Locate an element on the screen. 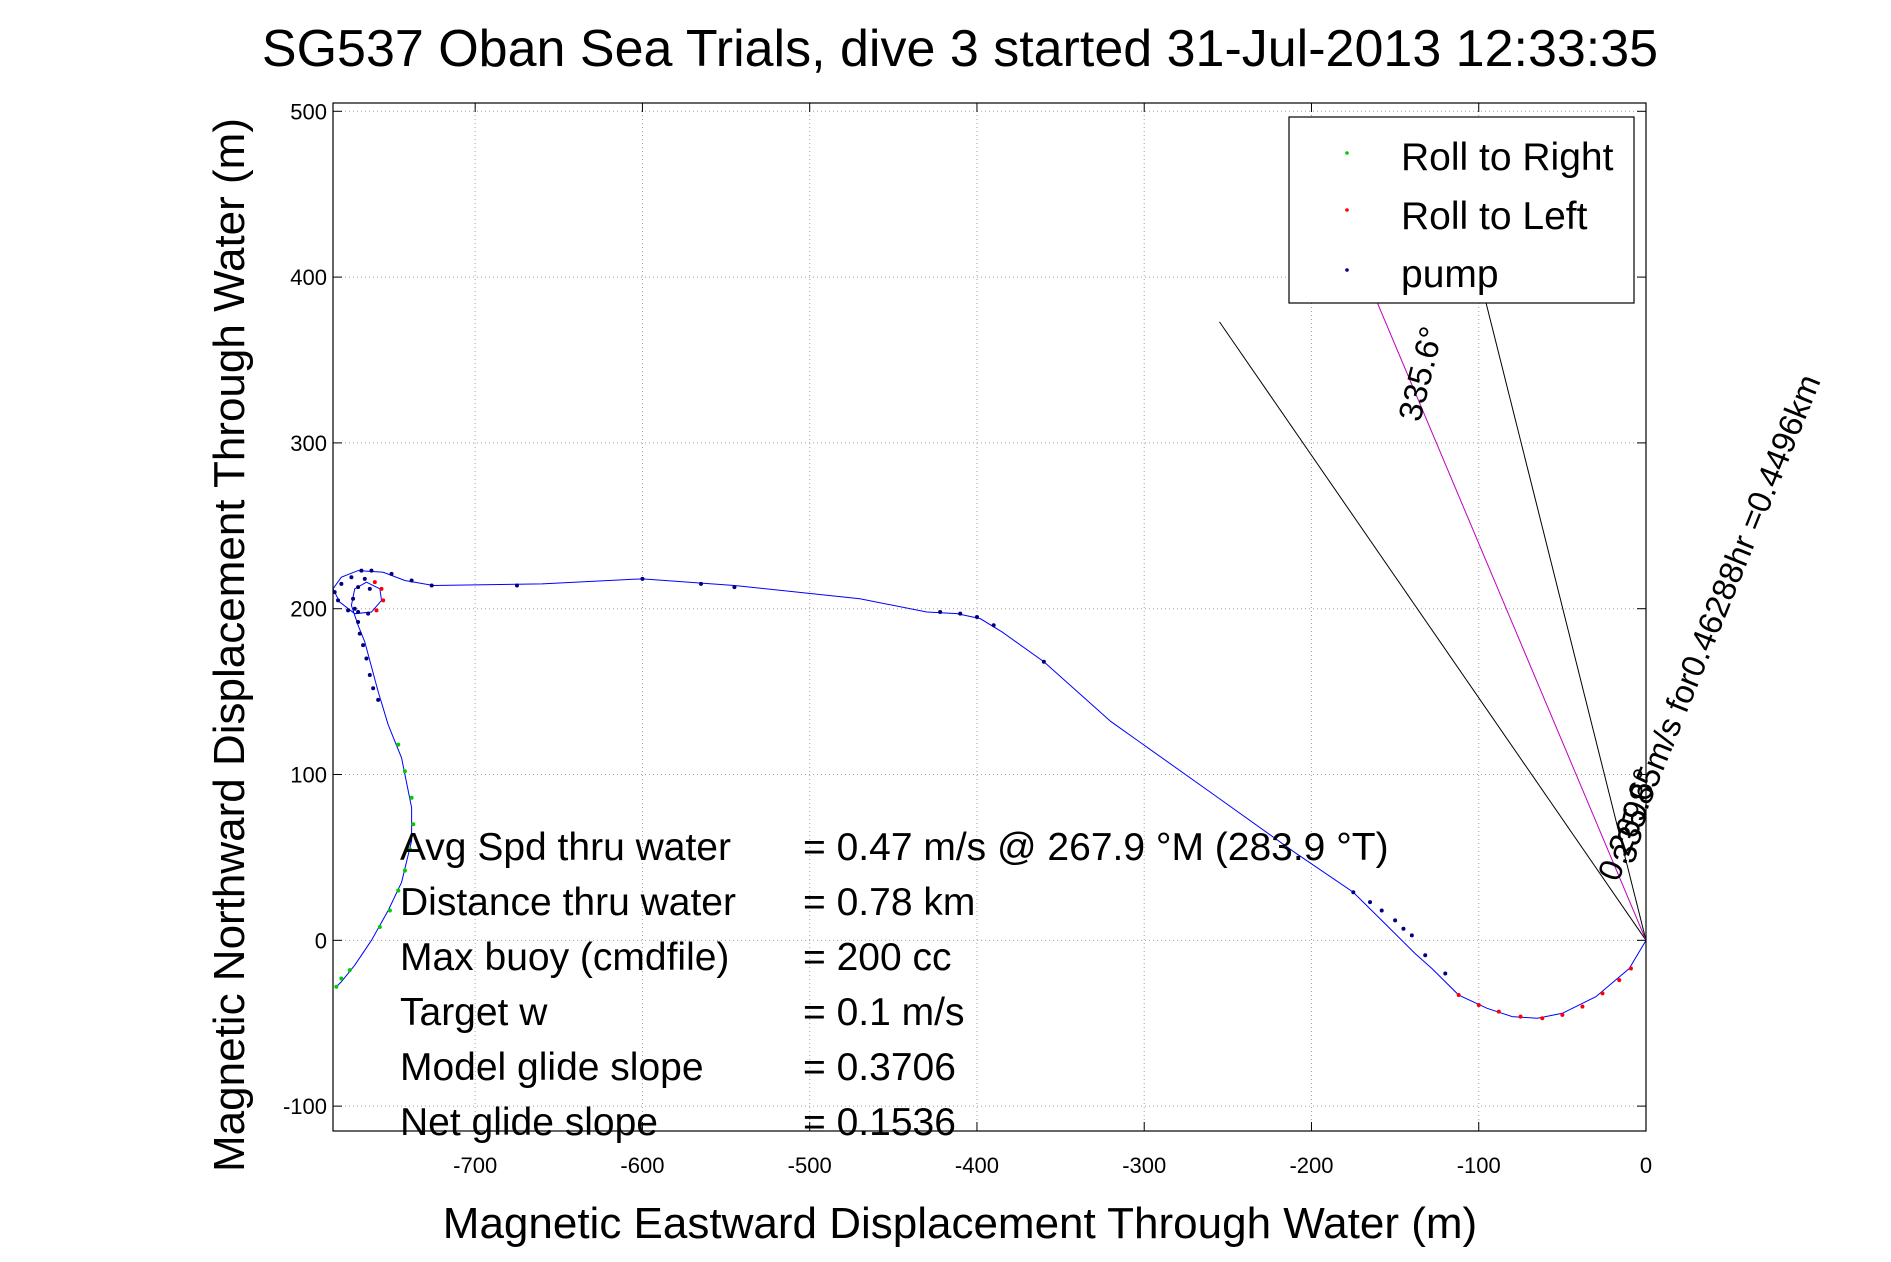 The height and width of the screenshot is (1262, 1891). legend-marker-roll-left is located at coordinates (1347, 210).